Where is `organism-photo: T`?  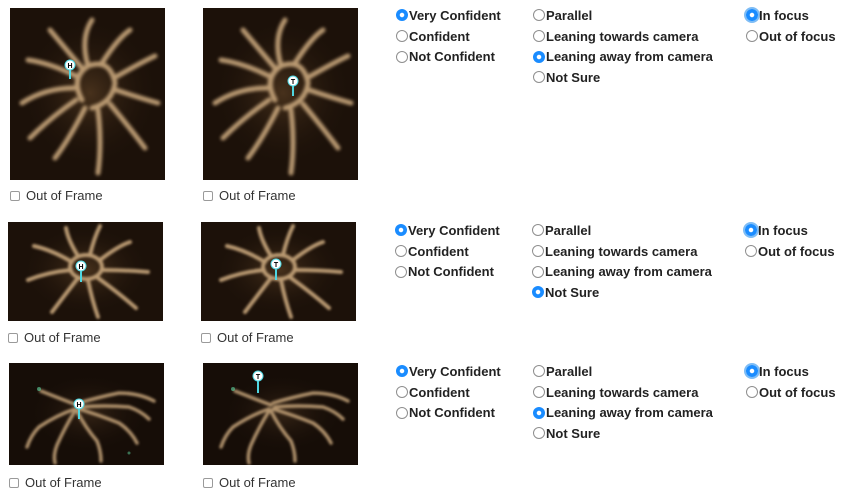
organism-photo: T is located at coordinates (278, 271).